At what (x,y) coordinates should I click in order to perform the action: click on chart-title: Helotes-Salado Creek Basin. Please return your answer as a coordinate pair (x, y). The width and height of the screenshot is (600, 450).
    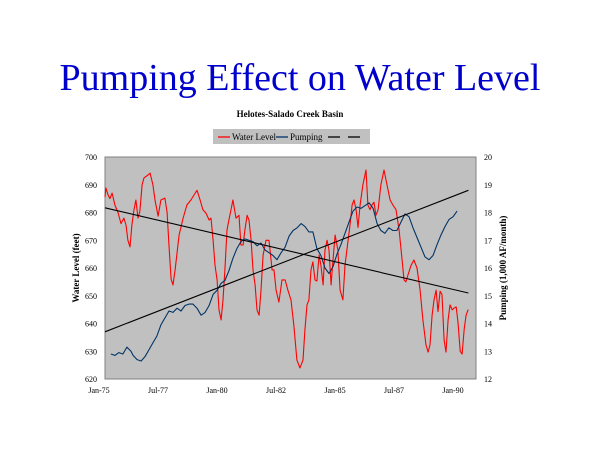
    Looking at the image, I should click on (290, 114).